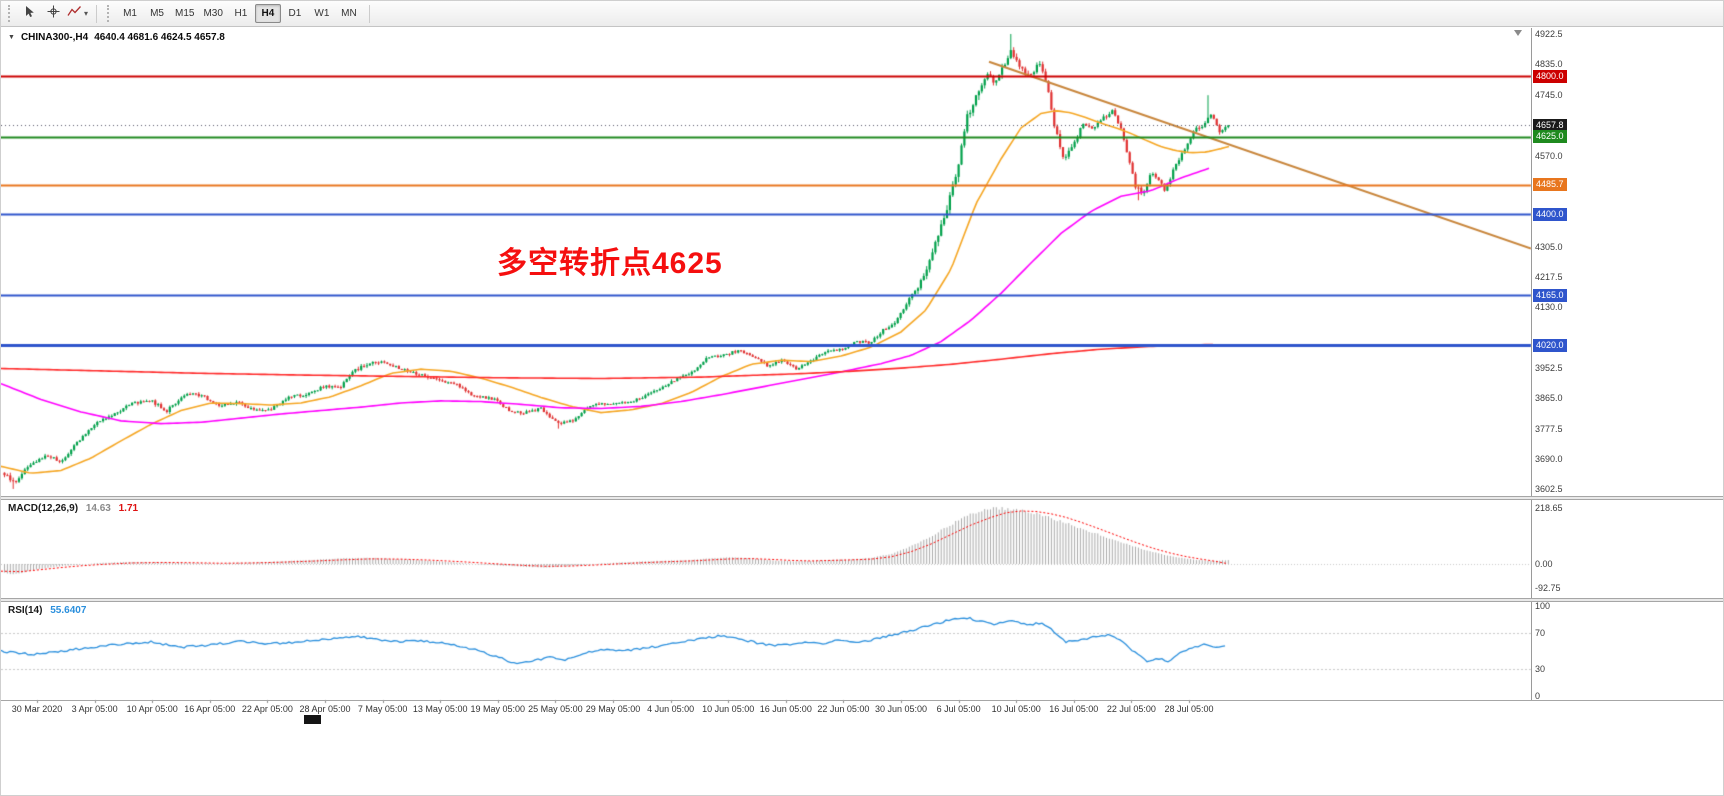 This screenshot has width=1724, height=796. What do you see at coordinates (157, 13) in the screenshot?
I see `timeframe-button-m5: M5` at bounding box center [157, 13].